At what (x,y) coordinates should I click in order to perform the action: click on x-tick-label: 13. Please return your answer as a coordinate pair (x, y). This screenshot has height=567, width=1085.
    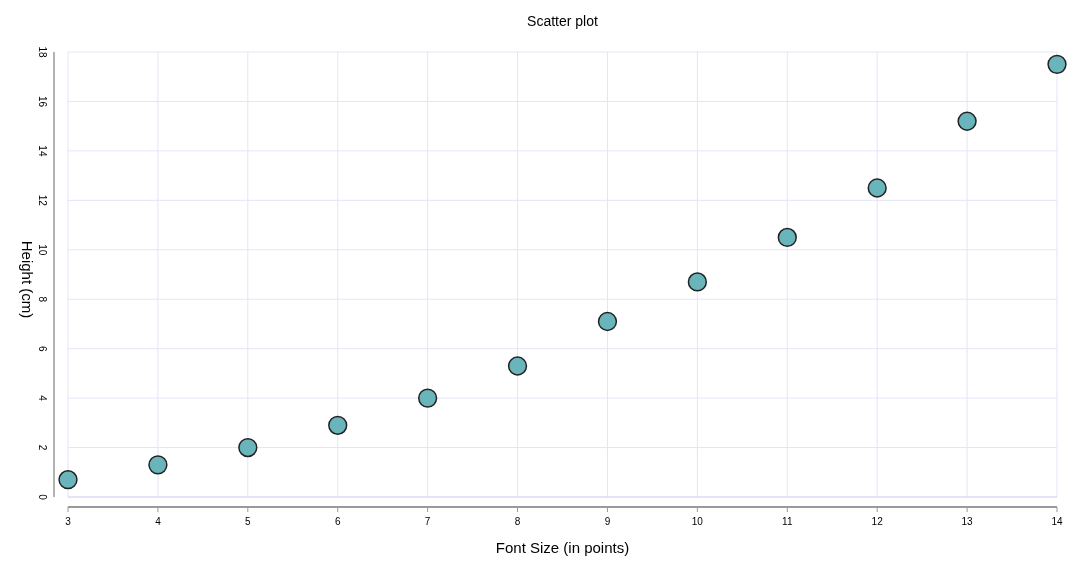
    Looking at the image, I should click on (967, 521).